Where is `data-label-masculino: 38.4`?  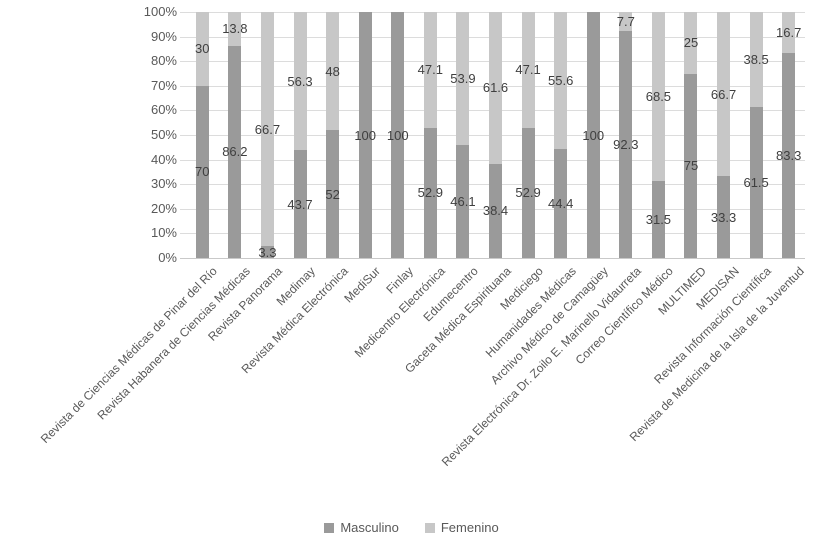 data-label-masculino: 38.4 is located at coordinates (495, 211).